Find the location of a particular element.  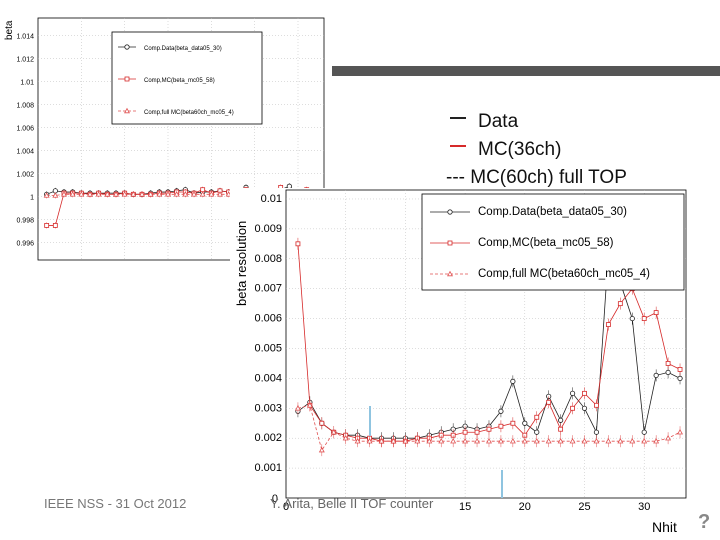

resolution-ytick-label: 0.01 is located at coordinates (271, 199).